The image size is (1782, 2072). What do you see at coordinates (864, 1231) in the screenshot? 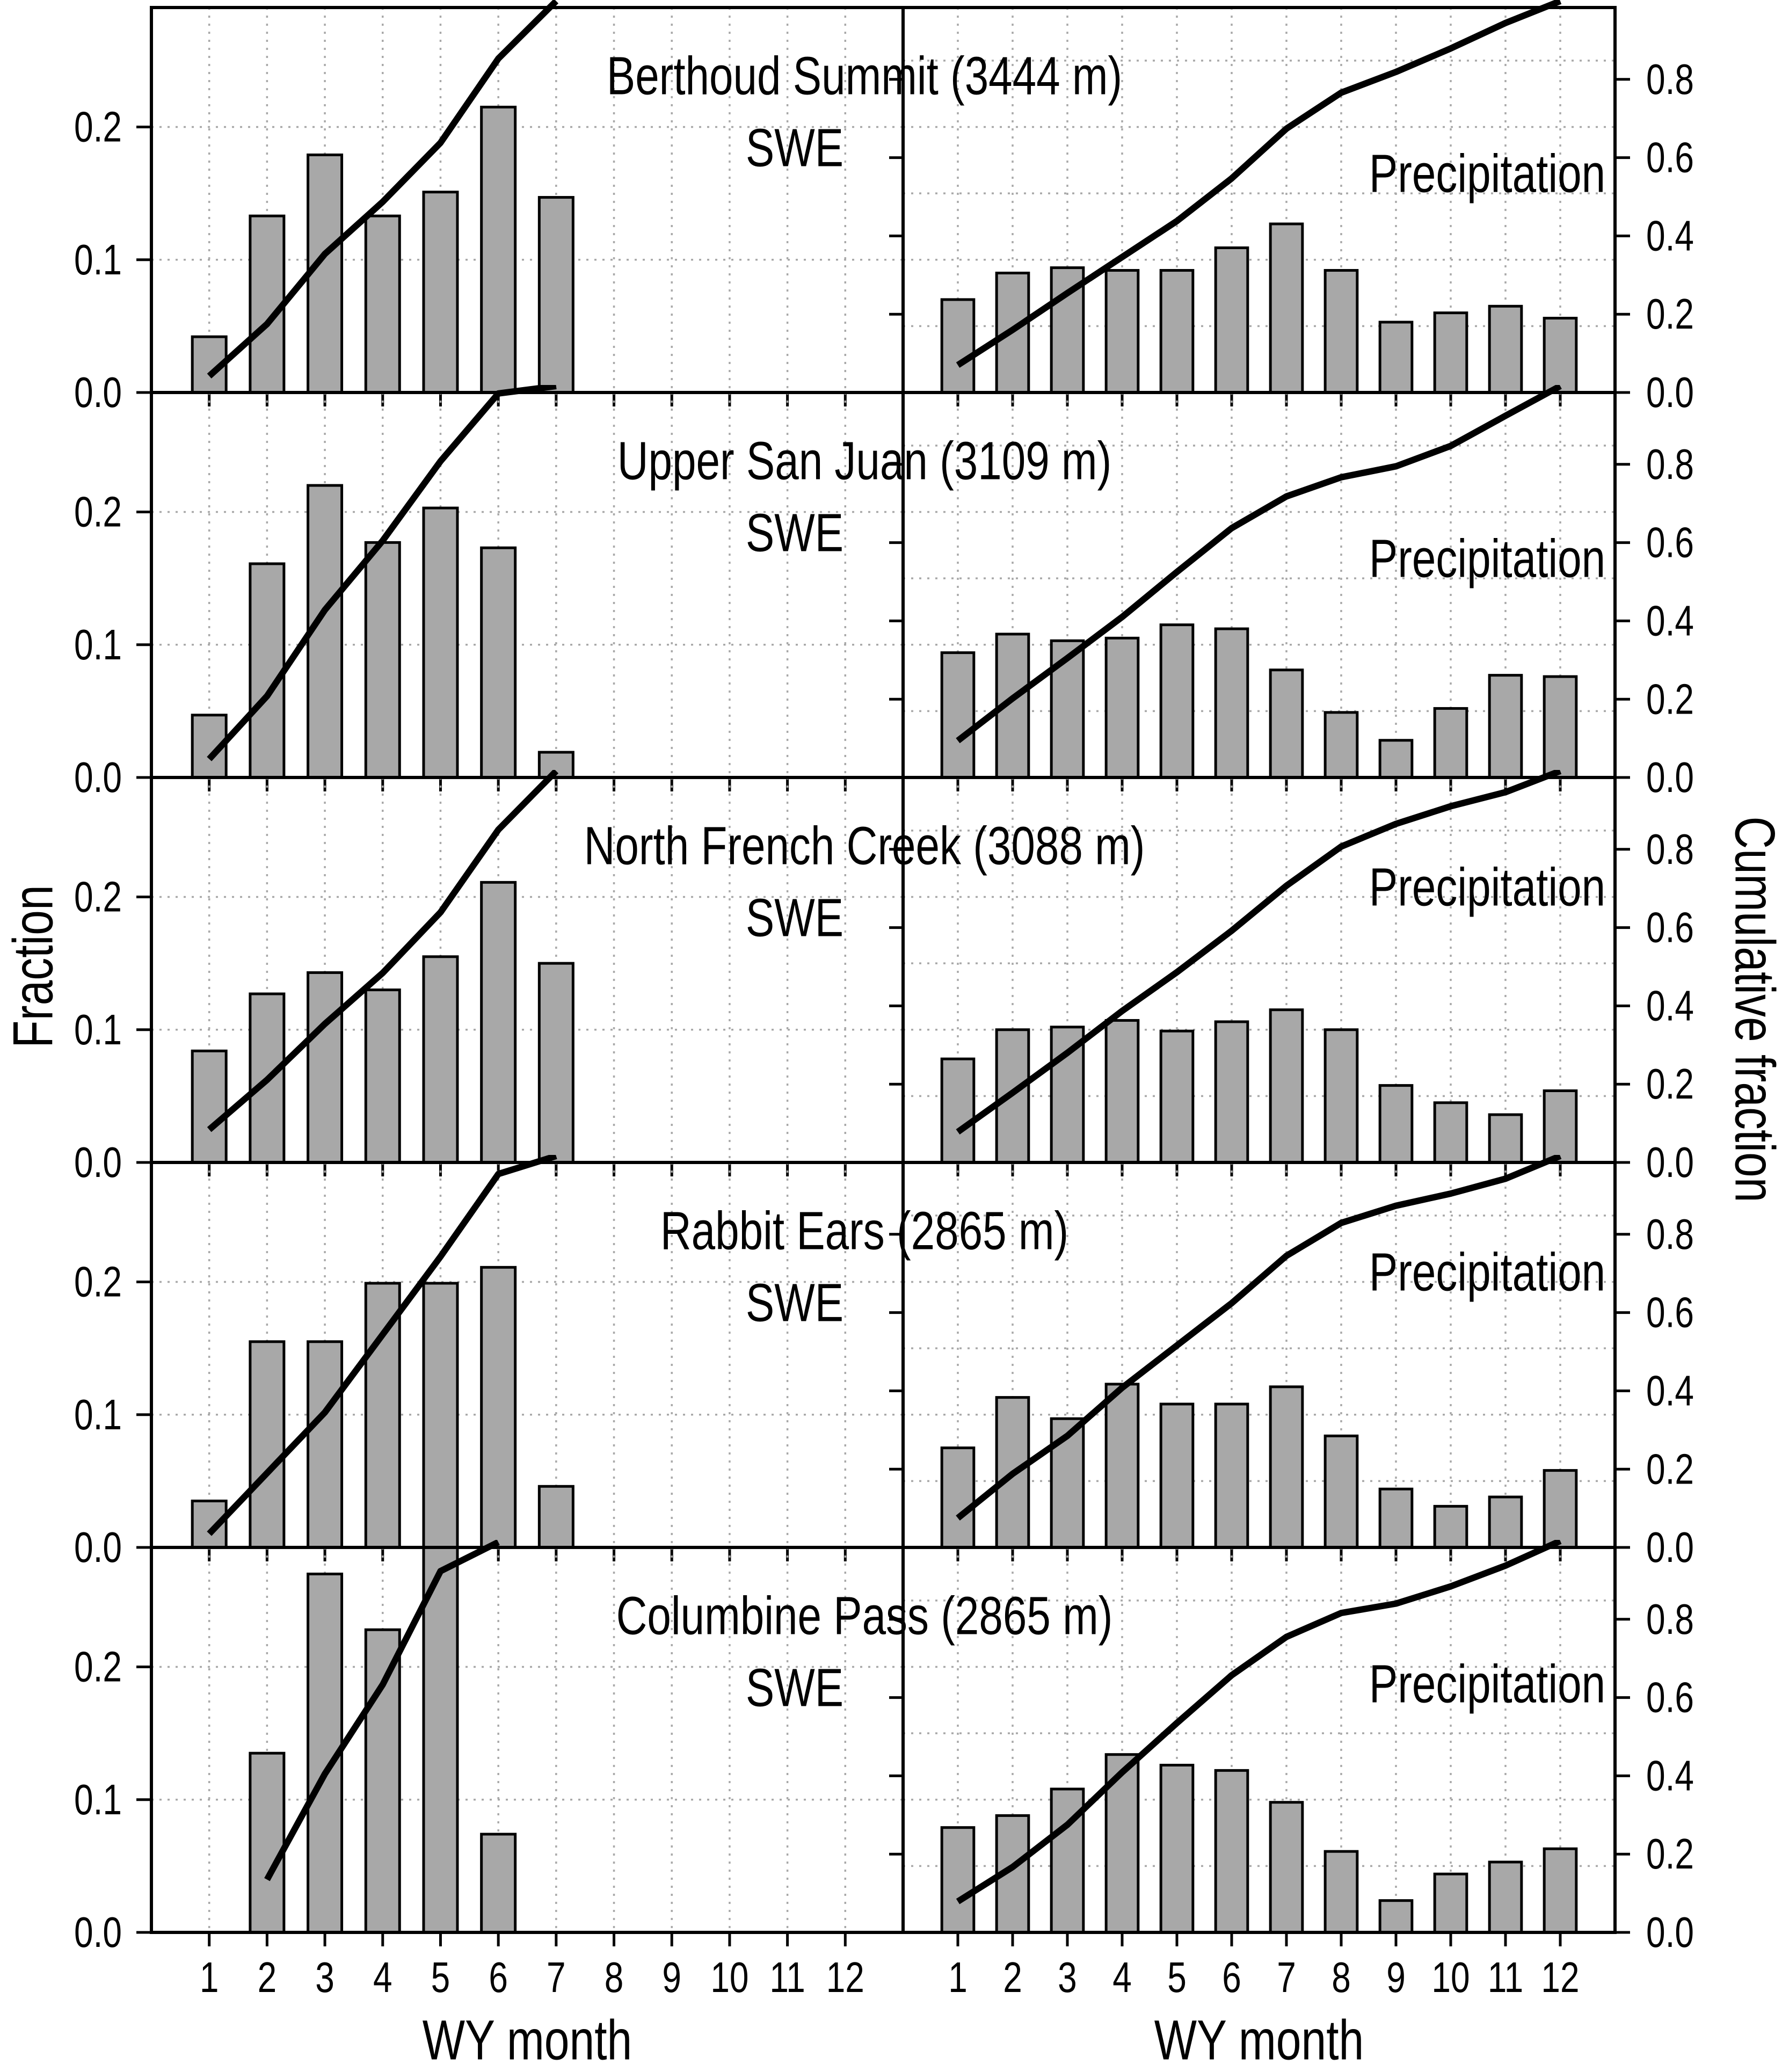
I see `station-title: Rabbit Ears (2865 m)` at bounding box center [864, 1231].